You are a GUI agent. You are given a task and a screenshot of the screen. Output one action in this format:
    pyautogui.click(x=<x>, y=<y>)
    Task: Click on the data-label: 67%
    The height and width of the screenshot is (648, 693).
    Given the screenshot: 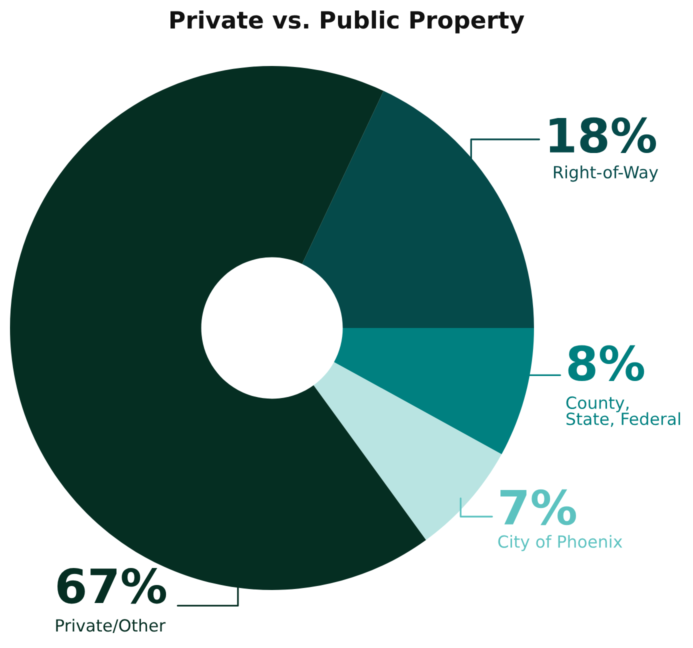 What is the action you would take?
    pyautogui.click(x=111, y=586)
    